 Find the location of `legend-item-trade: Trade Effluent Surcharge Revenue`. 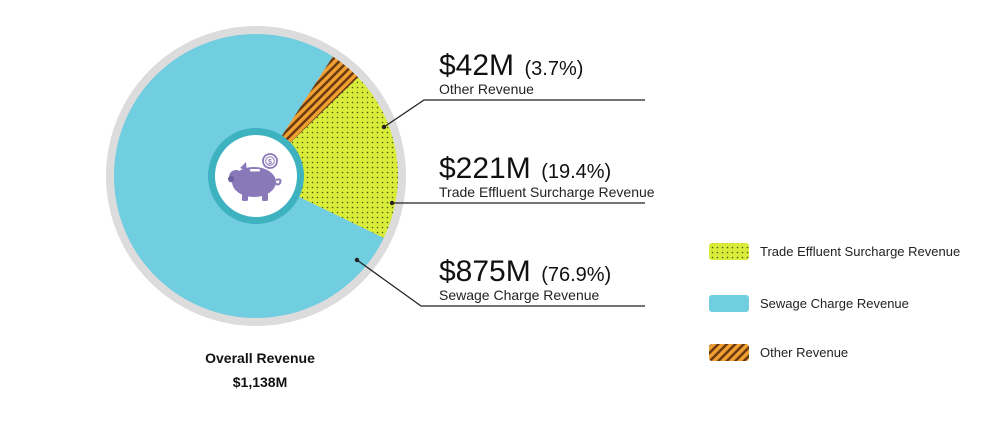

legend-item-trade: Trade Effluent Surcharge Revenue is located at coordinates (834, 251).